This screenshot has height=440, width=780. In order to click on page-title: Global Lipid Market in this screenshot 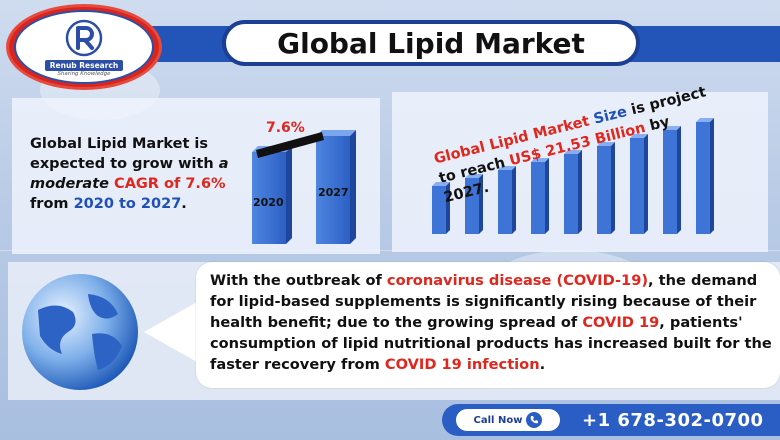, I will do `click(431, 43)`.